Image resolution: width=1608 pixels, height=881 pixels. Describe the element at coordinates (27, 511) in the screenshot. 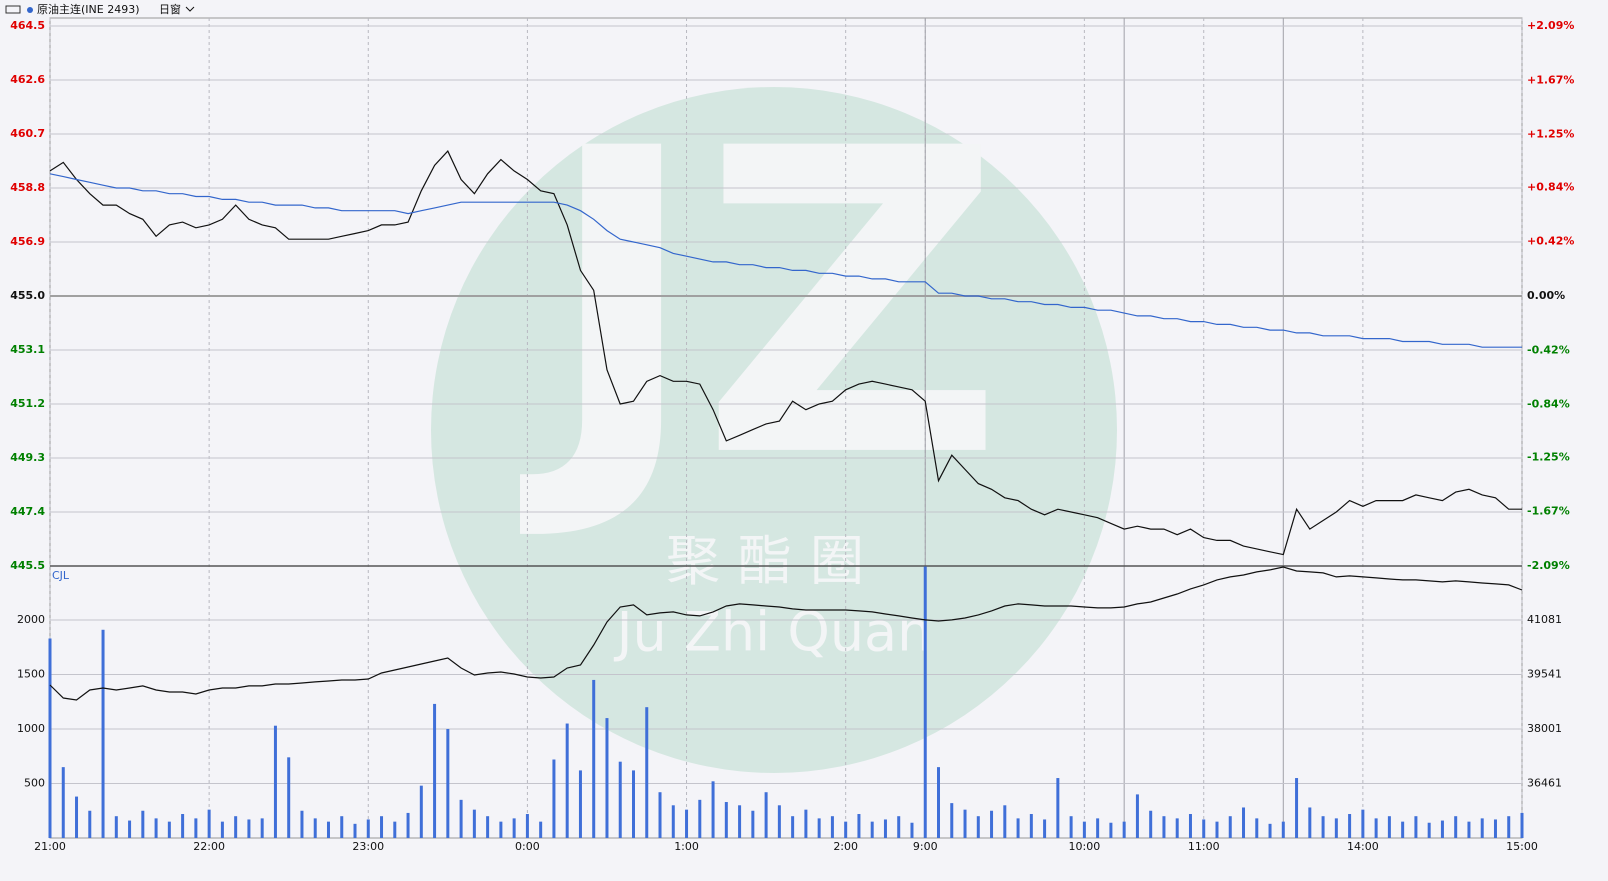

I see `y-tick-label: 447.4` at that location.